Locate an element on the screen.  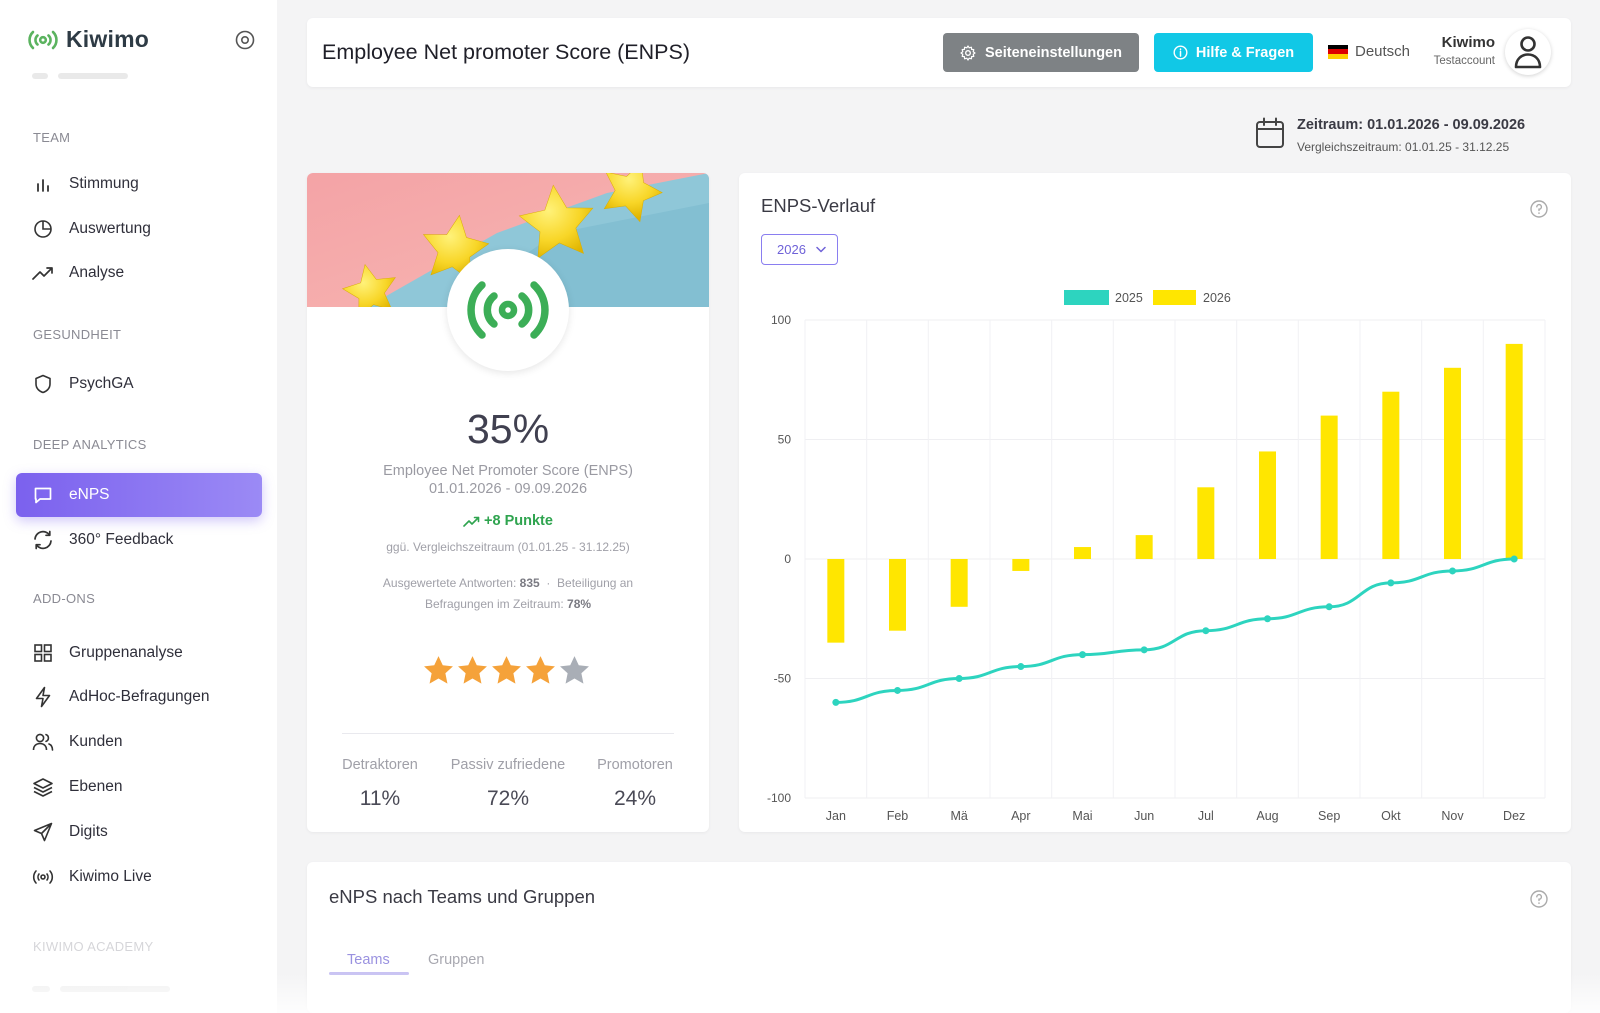
x-tick-label: Dez is located at coordinates (1514, 816).